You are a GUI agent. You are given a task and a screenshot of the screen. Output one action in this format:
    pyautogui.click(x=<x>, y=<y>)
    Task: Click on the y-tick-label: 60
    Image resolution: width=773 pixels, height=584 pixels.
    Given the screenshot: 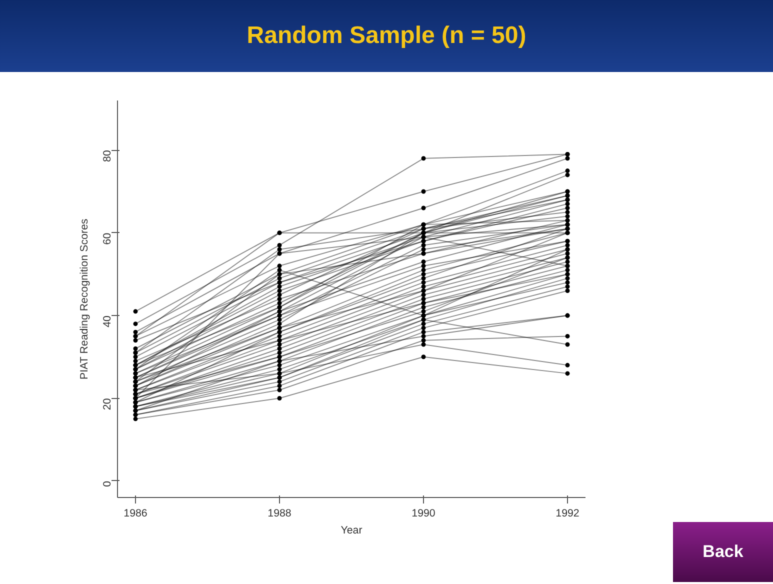 What is the action you would take?
    pyautogui.click(x=108, y=238)
    